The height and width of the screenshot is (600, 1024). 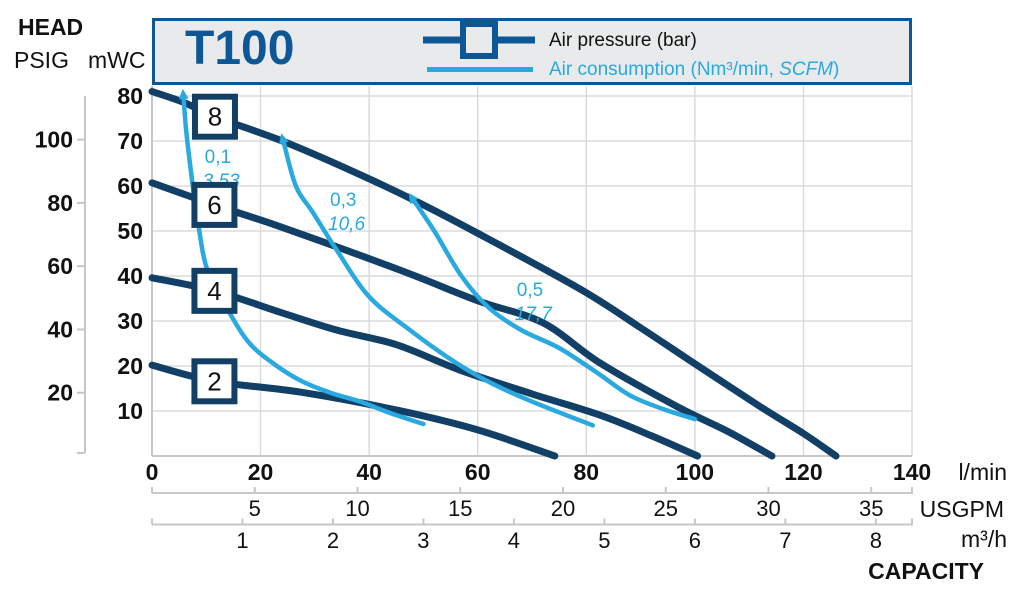 I want to click on mwc-tick-label: 20, so click(x=130, y=366).